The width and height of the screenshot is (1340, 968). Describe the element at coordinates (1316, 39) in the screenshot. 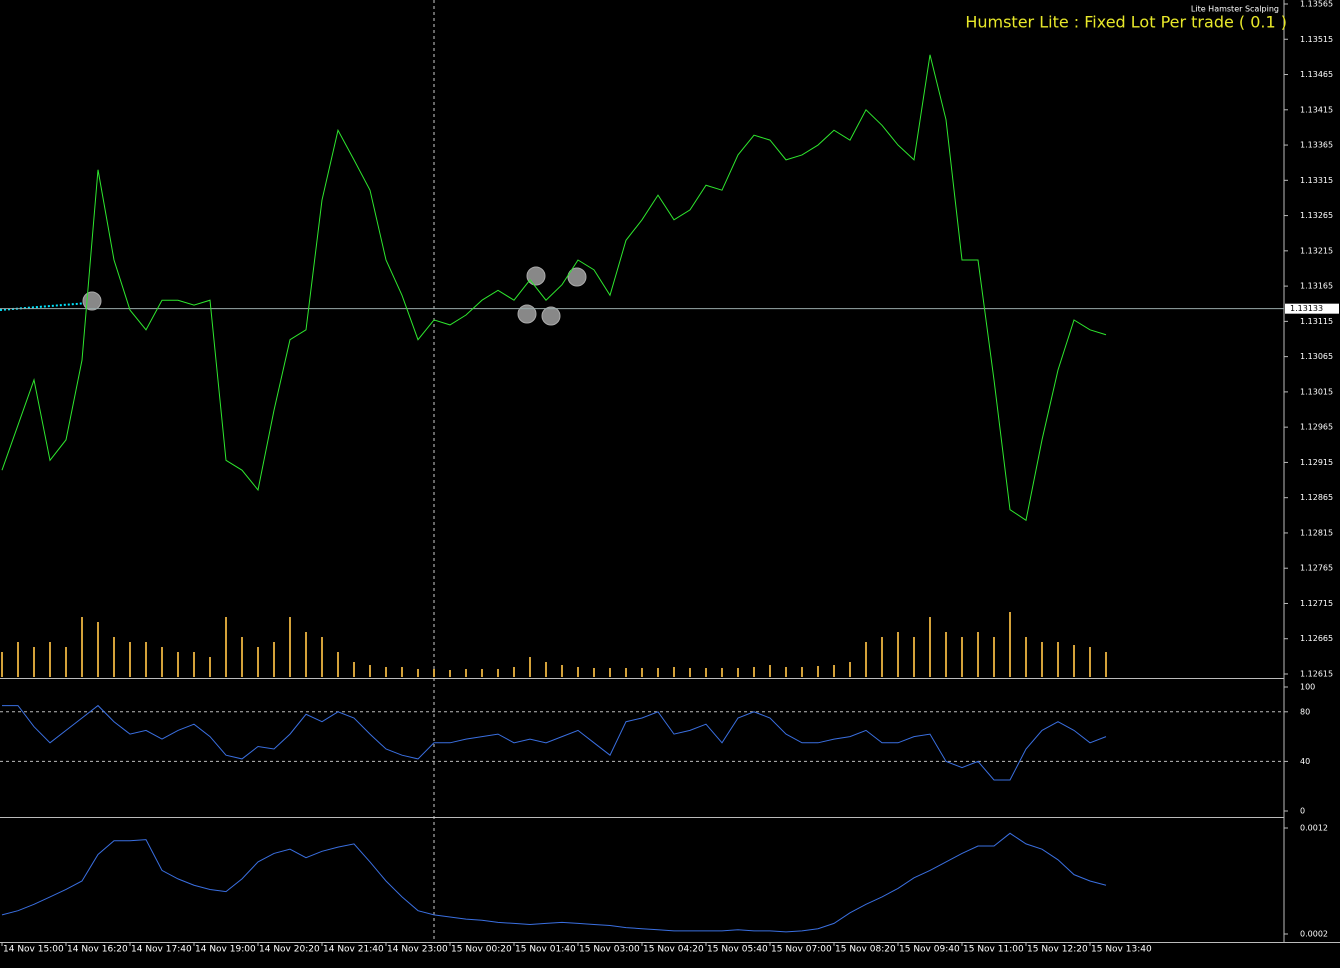

I see `y-tick-label: 1.13515` at that location.